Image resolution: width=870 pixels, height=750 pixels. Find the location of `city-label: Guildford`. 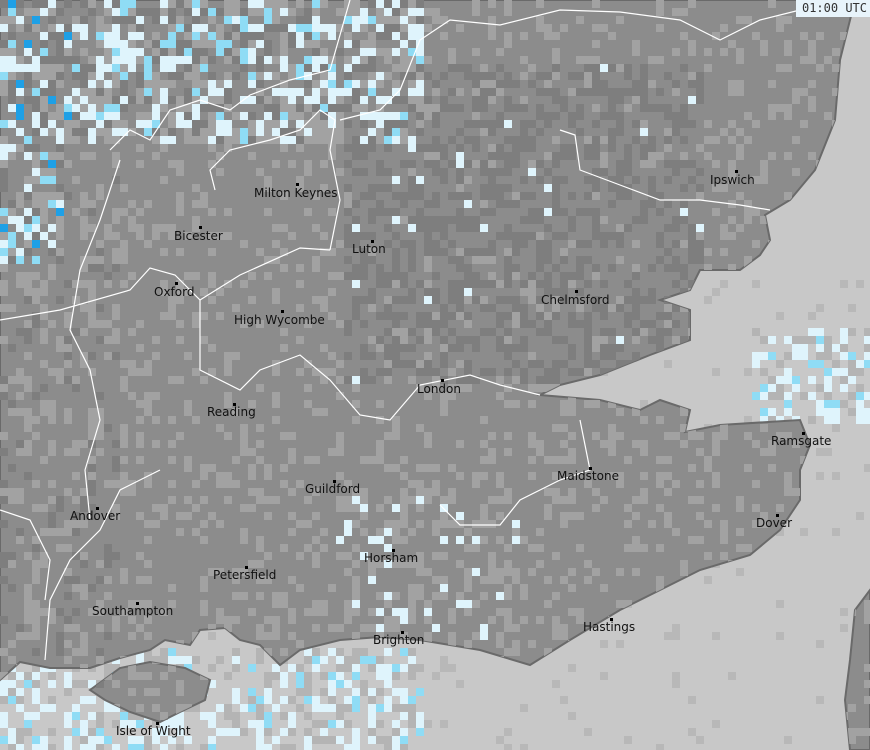

city-label: Guildford is located at coordinates (333, 489).